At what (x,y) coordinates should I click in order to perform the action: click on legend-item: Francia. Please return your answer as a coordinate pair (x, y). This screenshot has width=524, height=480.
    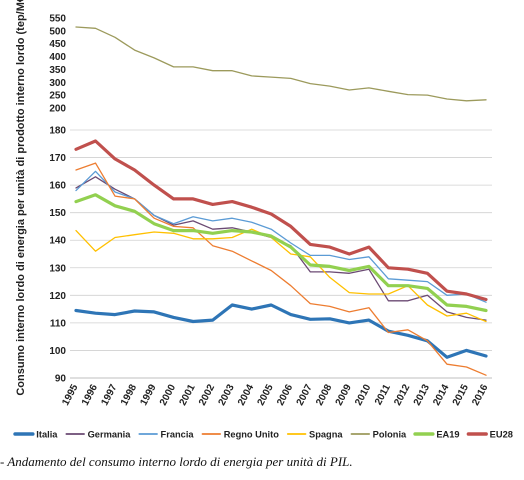
    Looking at the image, I should click on (166, 434).